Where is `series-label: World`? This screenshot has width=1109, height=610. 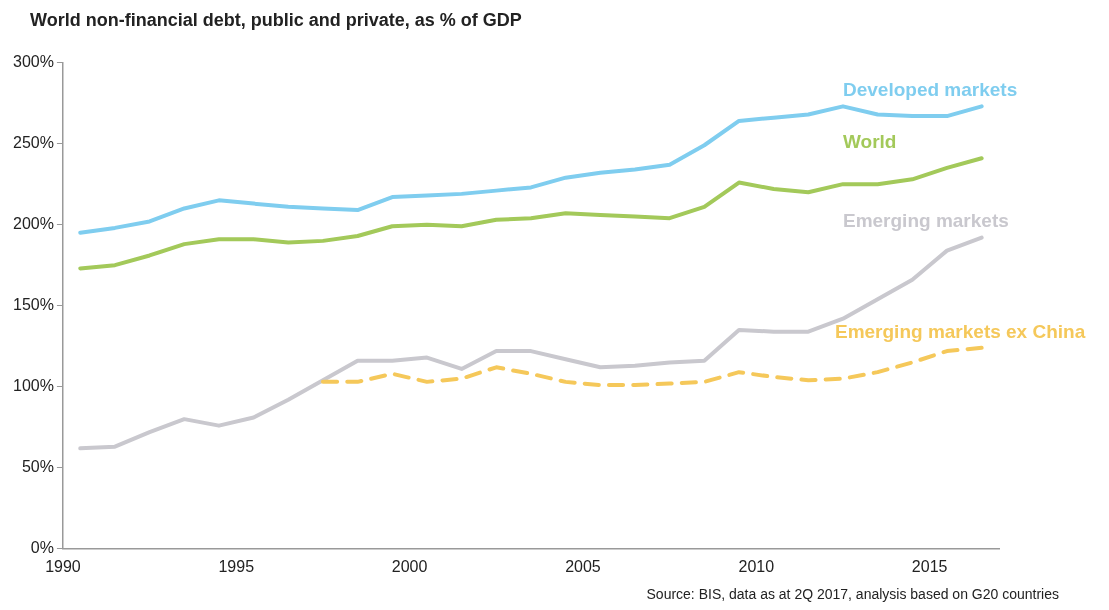
series-label: World is located at coordinates (869, 141).